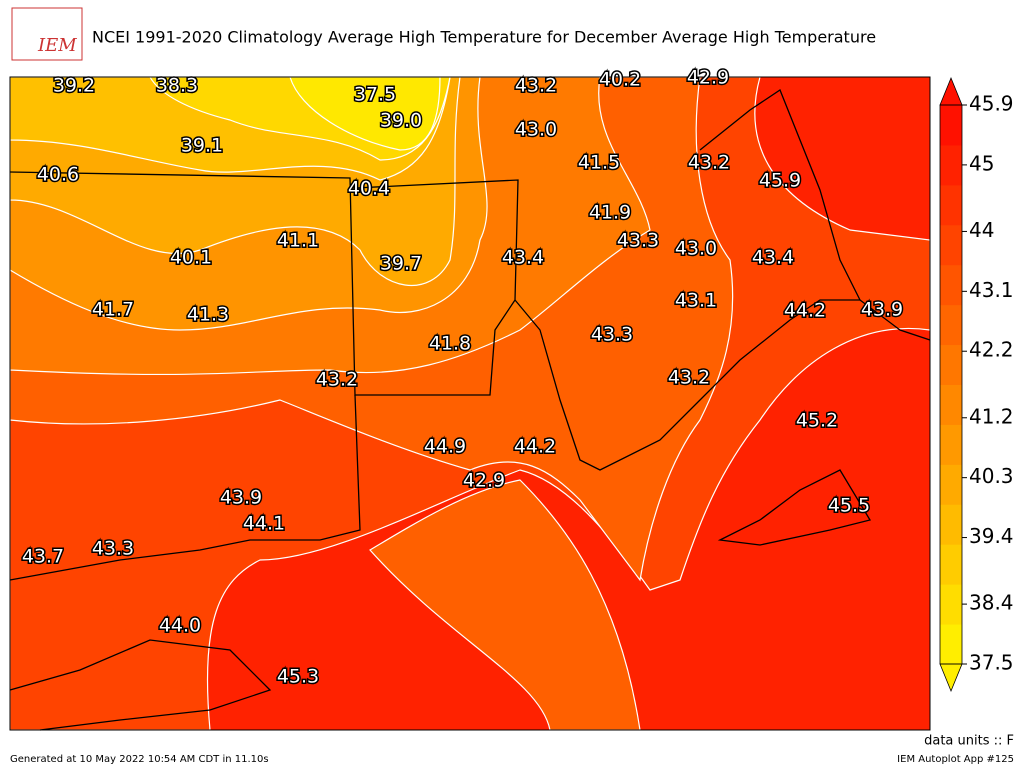  What do you see at coordinates (991, 603) in the screenshot?
I see `colorbar-tick-label: 38.4` at bounding box center [991, 603].